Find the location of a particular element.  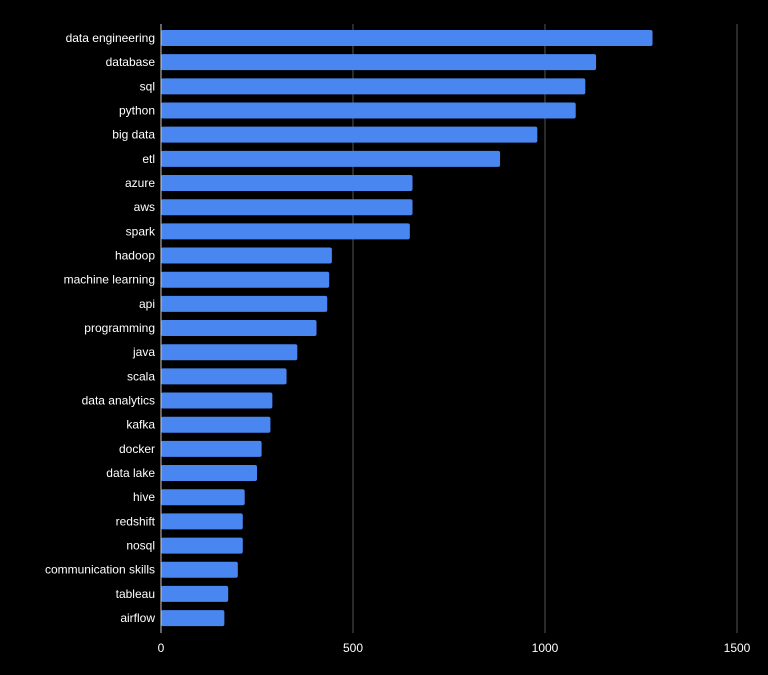

category-label: etl is located at coordinates (148, 159).